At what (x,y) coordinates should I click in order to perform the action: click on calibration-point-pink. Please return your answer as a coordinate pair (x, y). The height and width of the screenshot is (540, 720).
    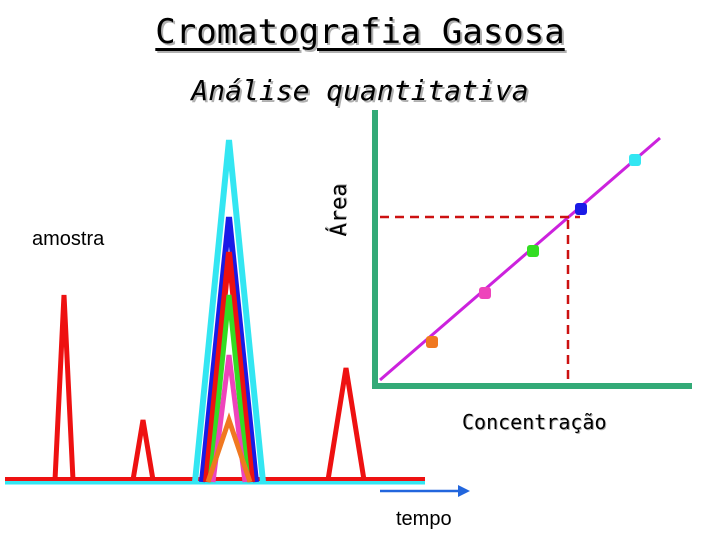
    Looking at the image, I should click on (485, 293).